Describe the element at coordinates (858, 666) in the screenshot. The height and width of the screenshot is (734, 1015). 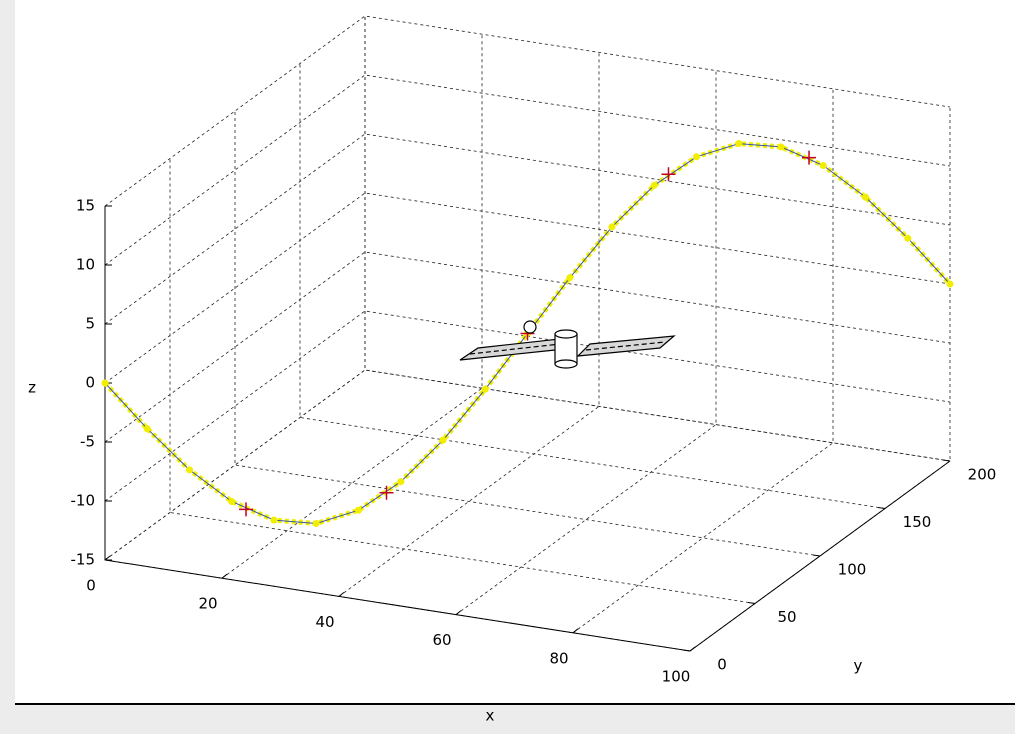
I see `y-axis-label: y` at that location.